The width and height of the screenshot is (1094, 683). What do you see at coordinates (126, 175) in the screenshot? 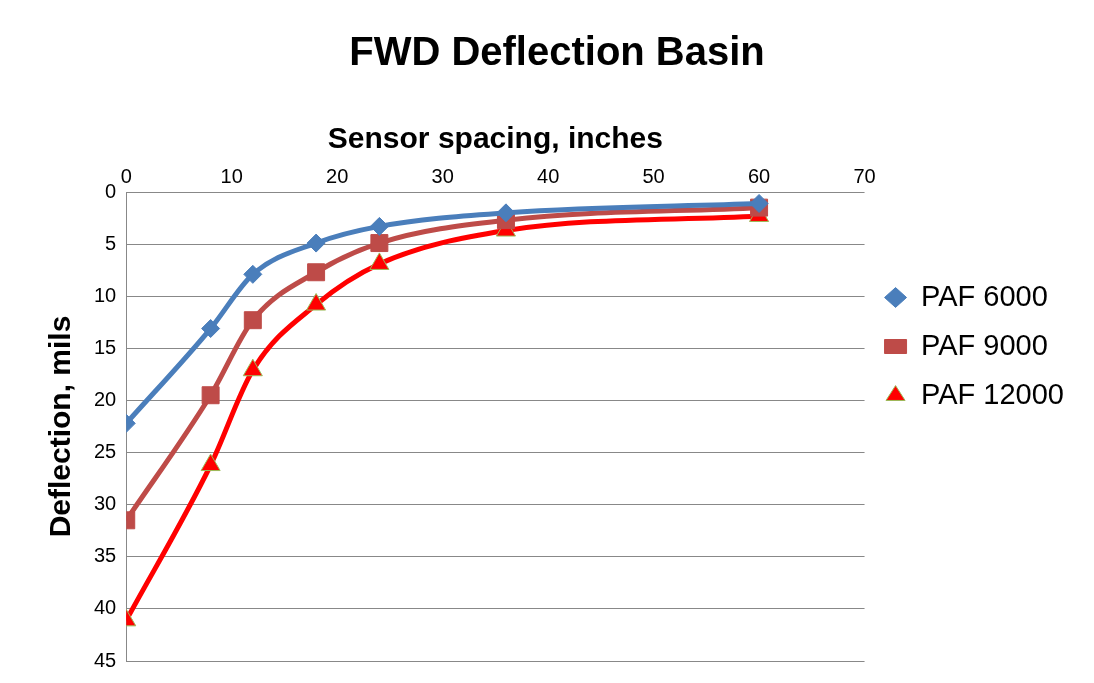
I see `x-tick-label: 0` at bounding box center [126, 175].